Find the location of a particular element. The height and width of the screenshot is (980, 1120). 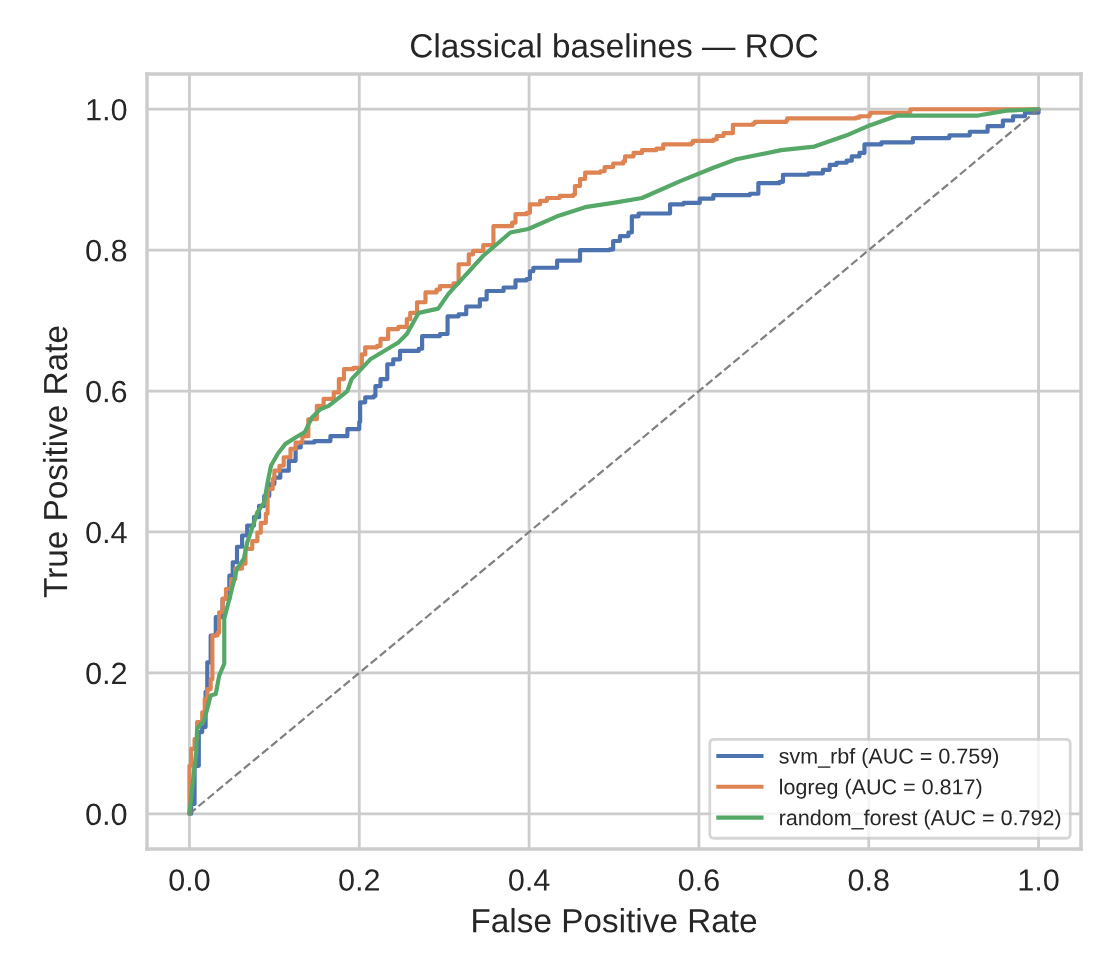

x-tick-label: 1.0 is located at coordinates (1039, 880).